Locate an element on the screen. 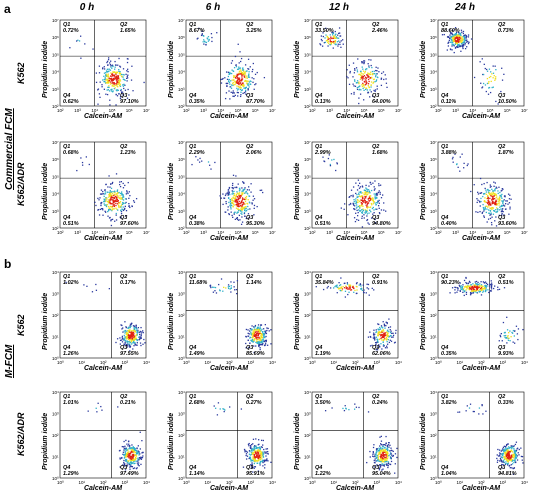 Image resolution: width=550 pixels, height=504 pixels. x-tick-label: 10⁶ is located at coordinates (507, 232).